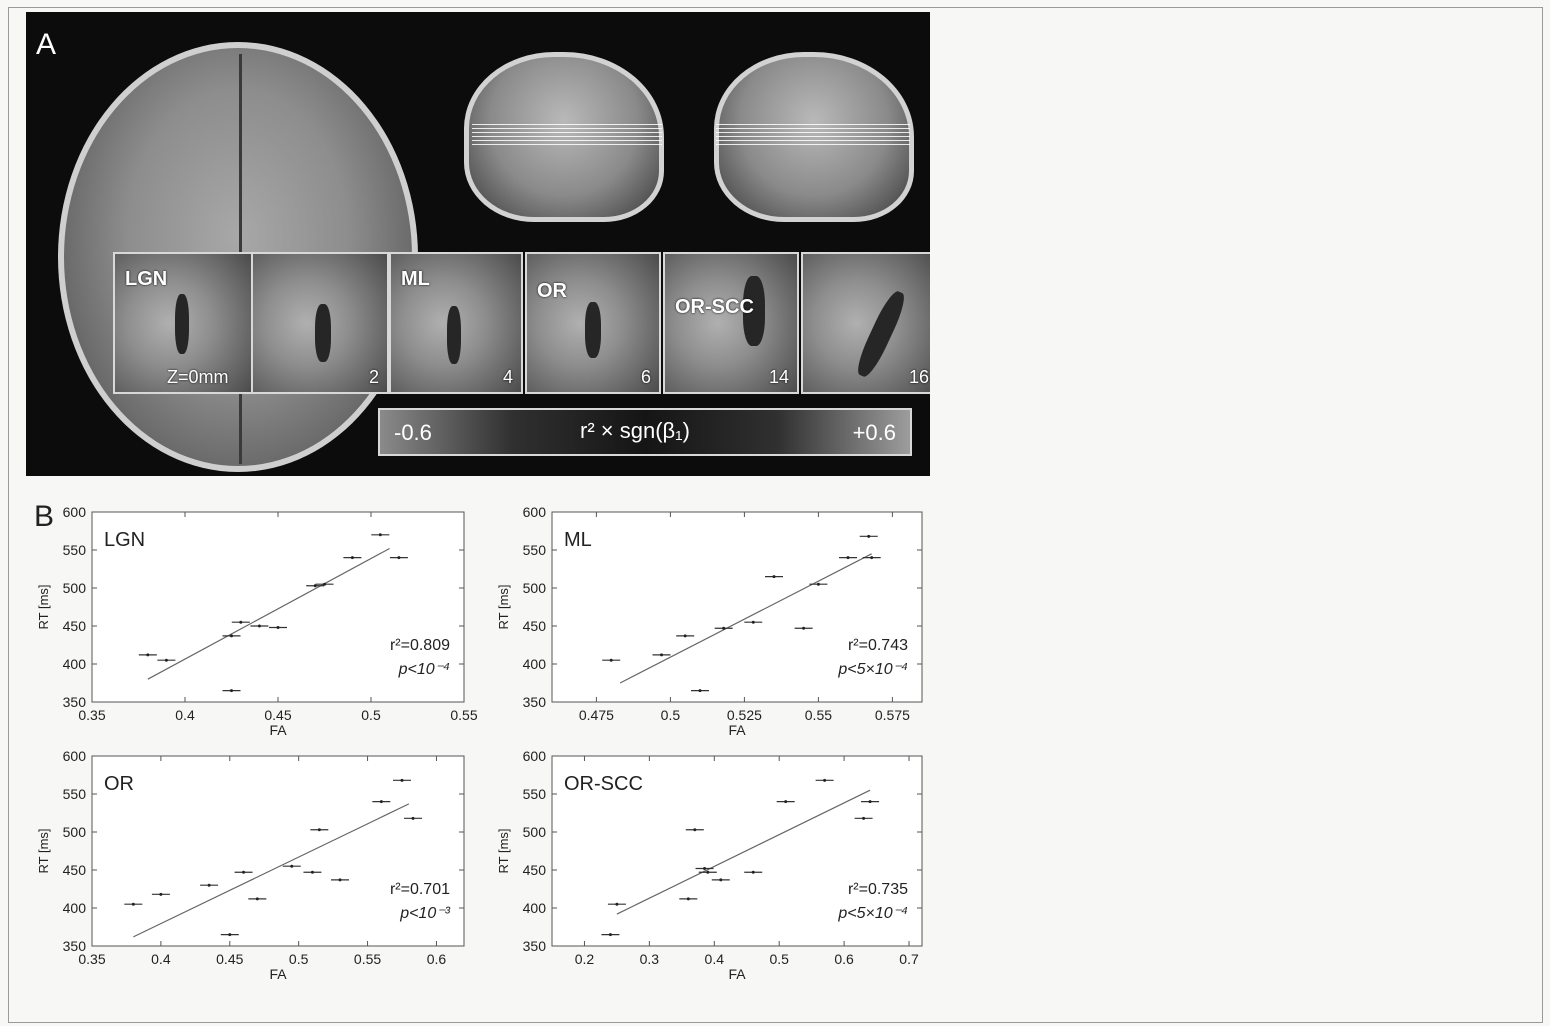 The width and height of the screenshot is (1550, 1026). What do you see at coordinates (229, 959) in the screenshot?
I see `x-tick-label: 0.45` at bounding box center [229, 959].